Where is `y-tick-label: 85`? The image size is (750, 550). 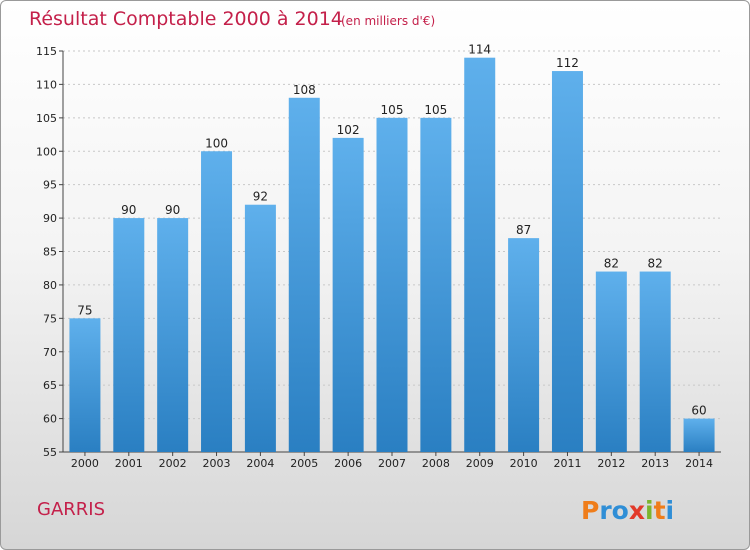
y-tick-label: 85 is located at coordinates (50, 252).